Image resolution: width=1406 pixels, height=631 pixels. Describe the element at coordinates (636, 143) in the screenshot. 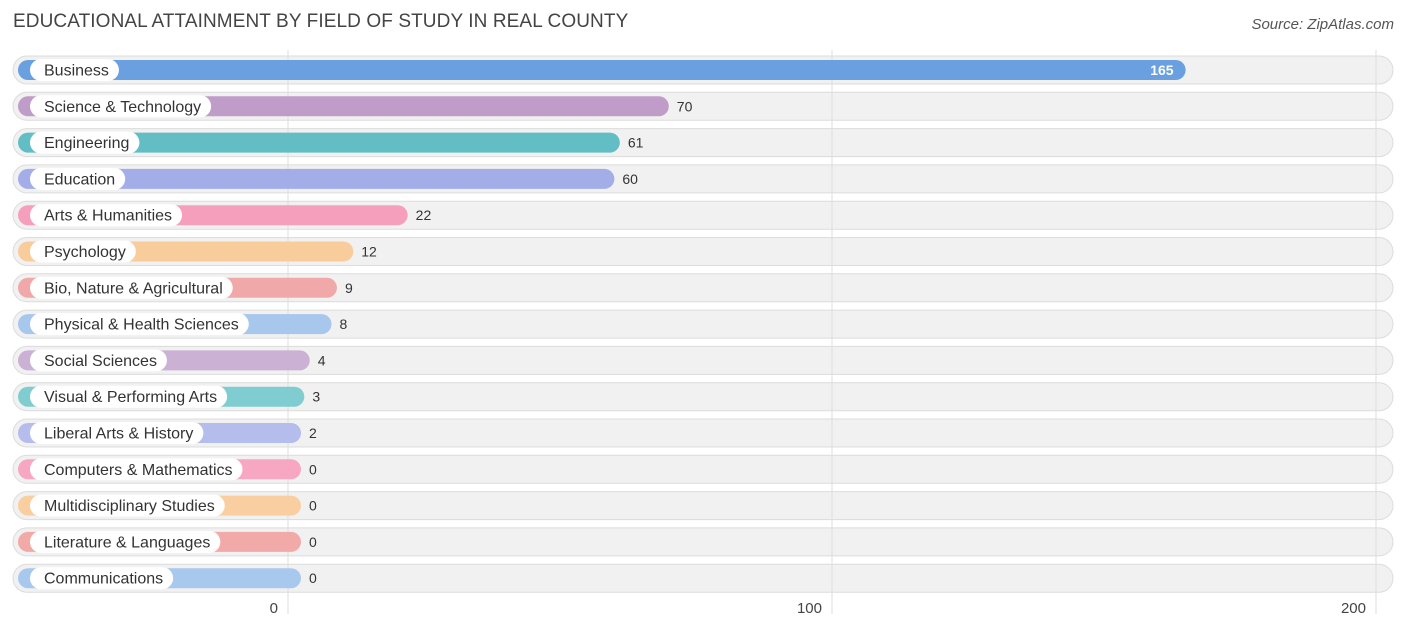

I see `value-label: 61` at that location.